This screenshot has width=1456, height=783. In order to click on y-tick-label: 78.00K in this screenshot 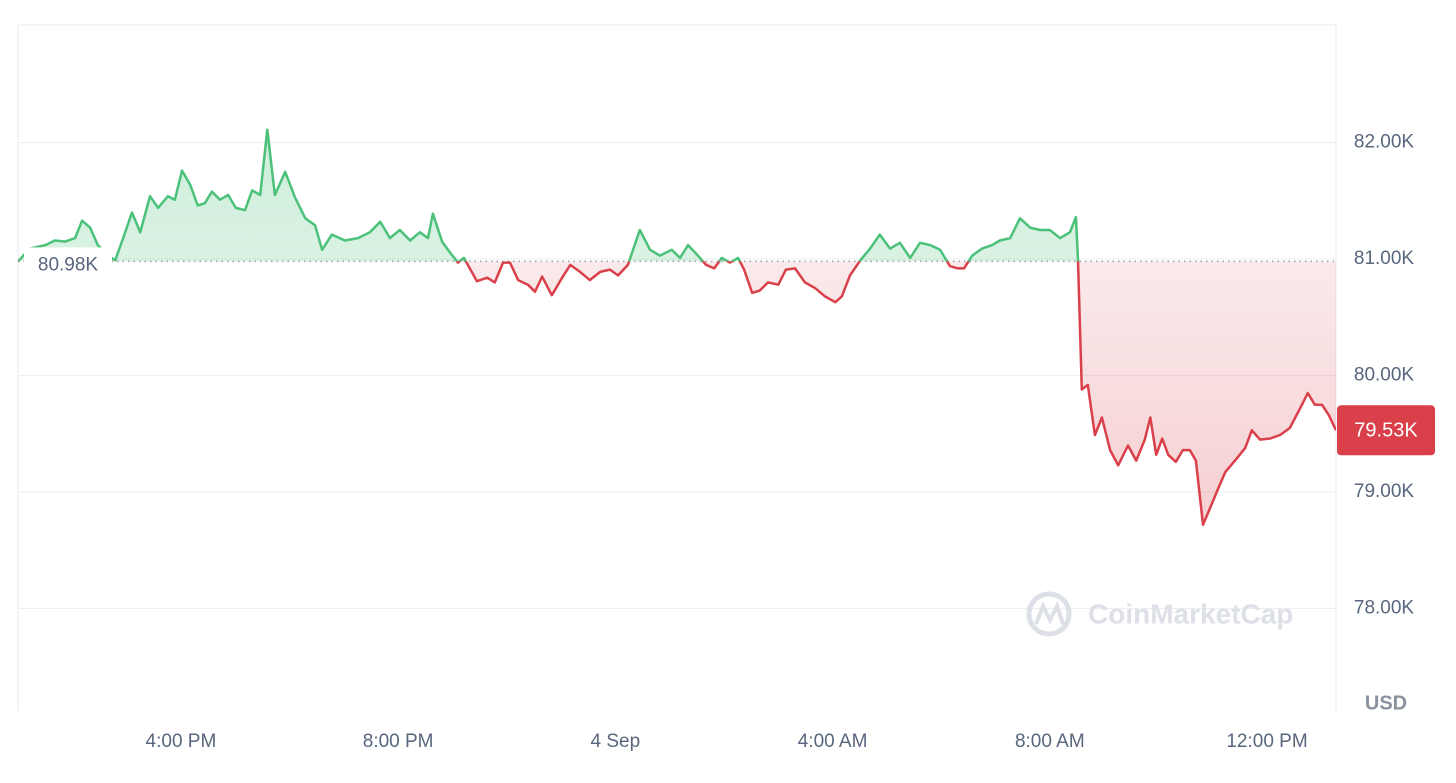, I will do `click(1384, 608)`.